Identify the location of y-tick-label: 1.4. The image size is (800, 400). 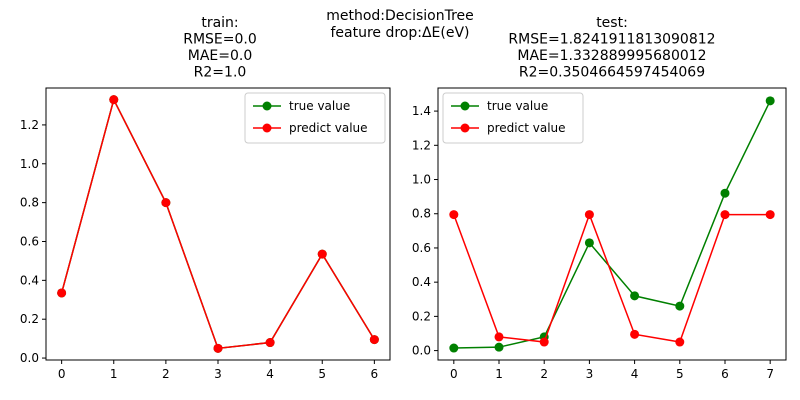
(421, 111).